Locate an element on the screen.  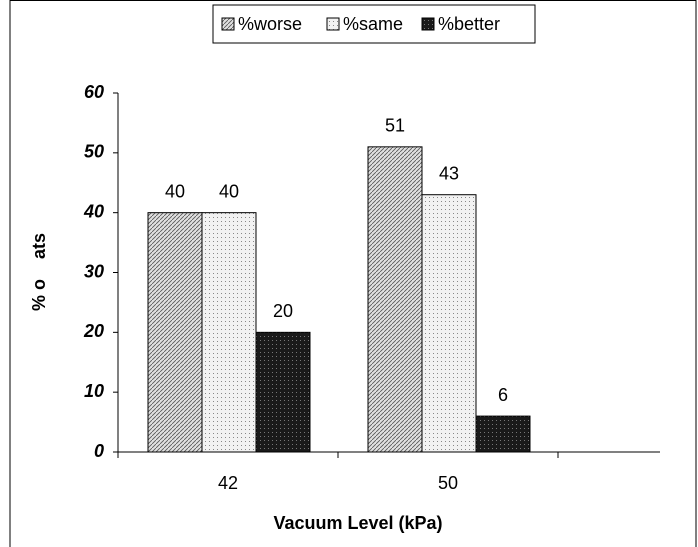
y-axis-title: % o ats is located at coordinates (39, 272).